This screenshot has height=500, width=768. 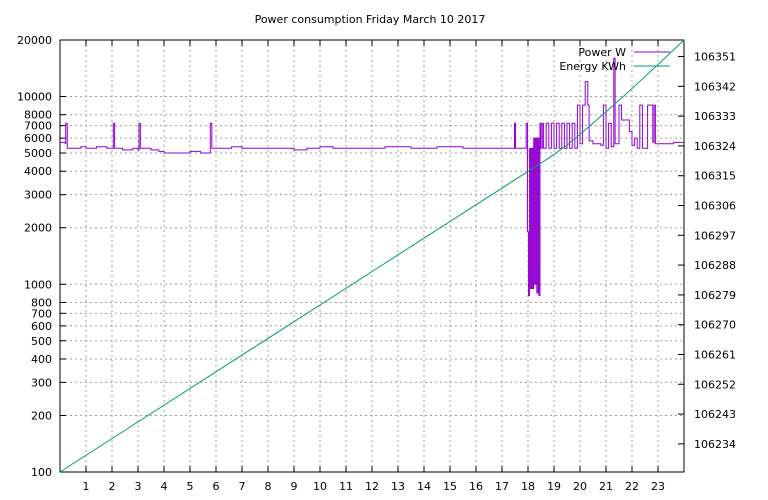 What do you see at coordinates (190, 486) in the screenshot?
I see `x-tick-label: 5` at bounding box center [190, 486].